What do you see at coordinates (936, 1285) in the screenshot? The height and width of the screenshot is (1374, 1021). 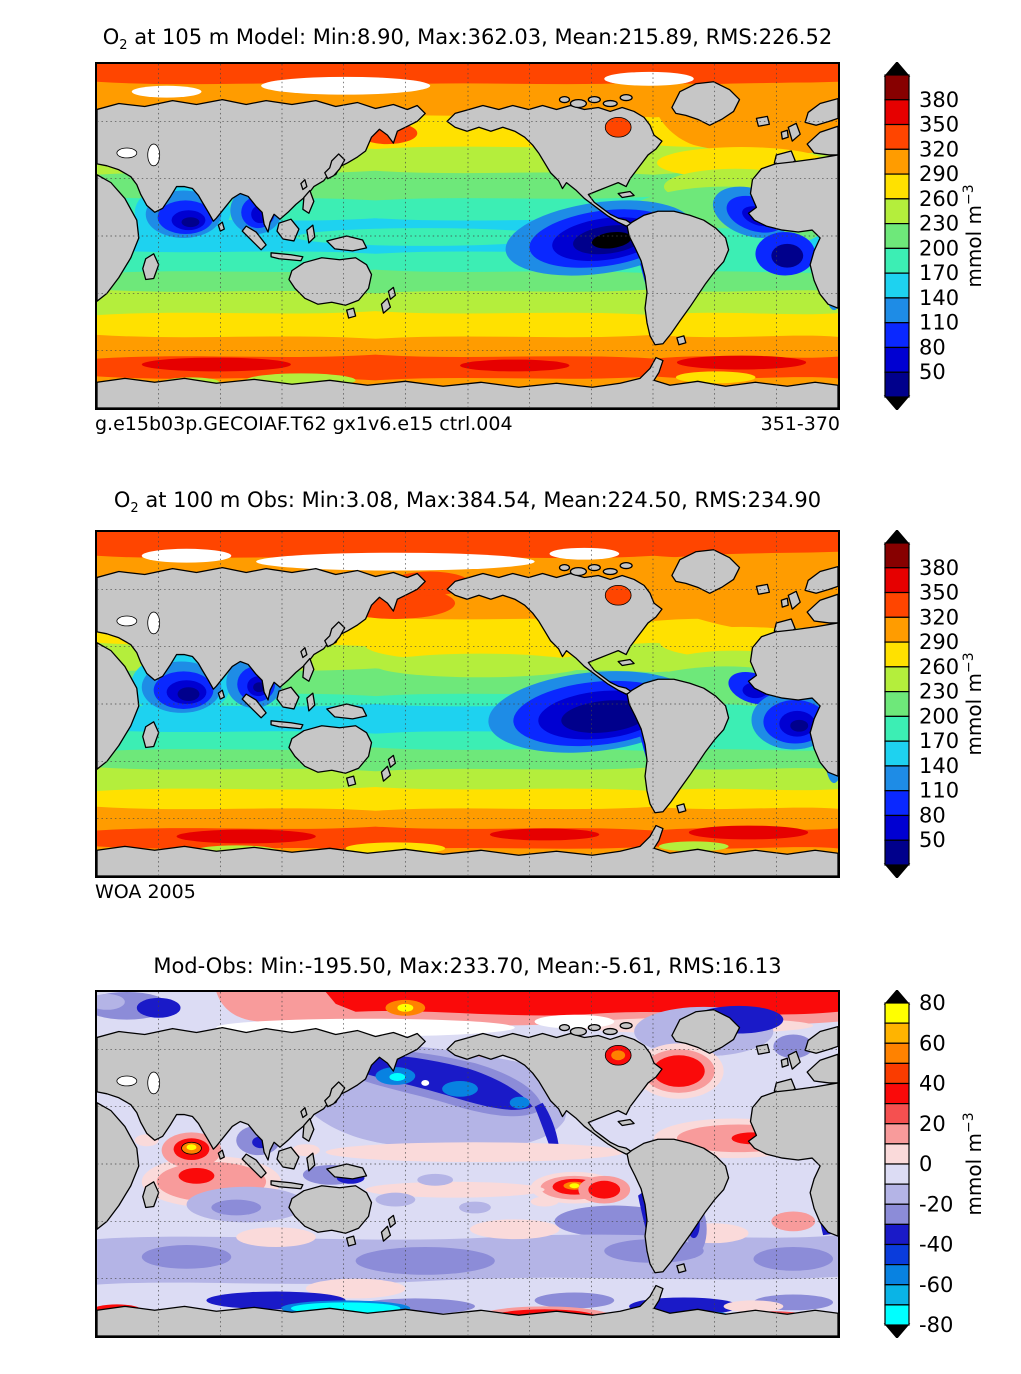 I see `svg-text: -60` at bounding box center [936, 1285].